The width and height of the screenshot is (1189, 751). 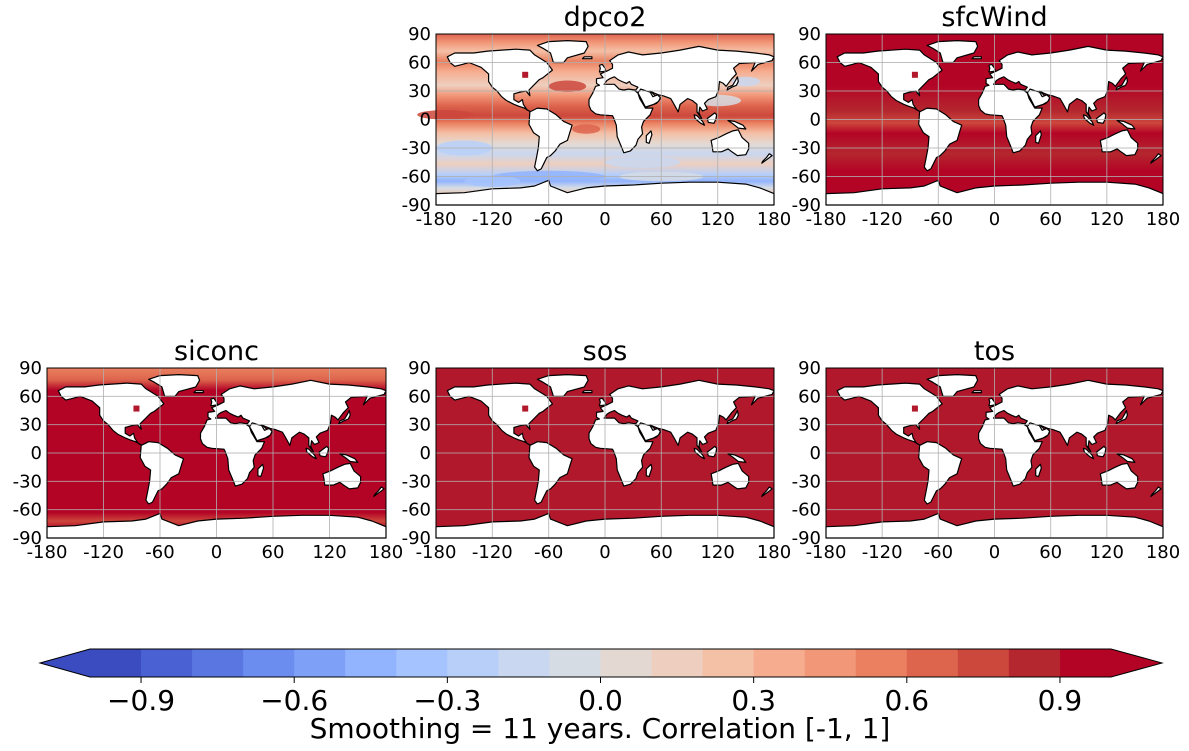 I want to click on lat-tick-label: -90, so click(x=416, y=538).